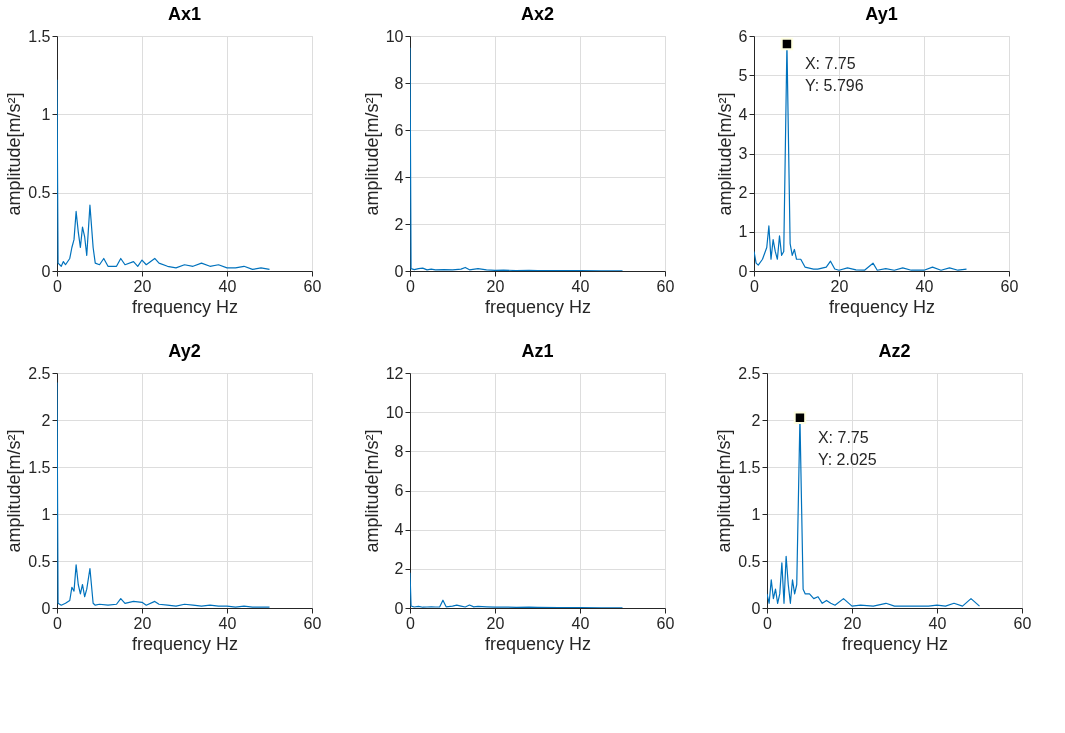 The image size is (1065, 733). I want to click on chart-title: Az2, so click(894, 351).